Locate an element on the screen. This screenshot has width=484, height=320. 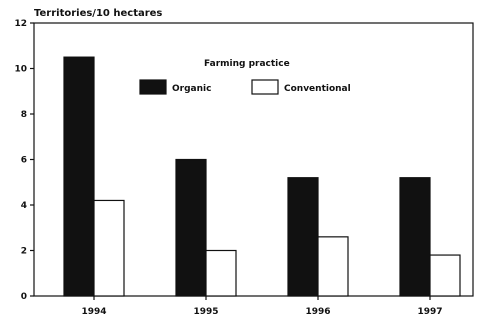
y-tick-label: 4 is located at coordinates (24, 206).